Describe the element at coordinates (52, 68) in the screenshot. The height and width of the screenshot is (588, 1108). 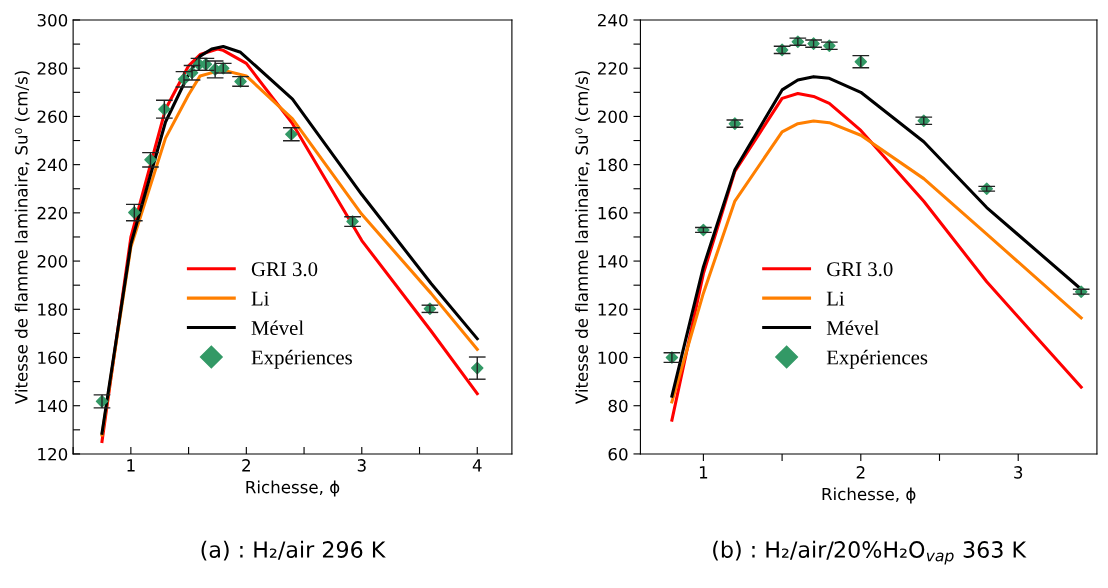
I see `y-tick-label: 280` at that location.